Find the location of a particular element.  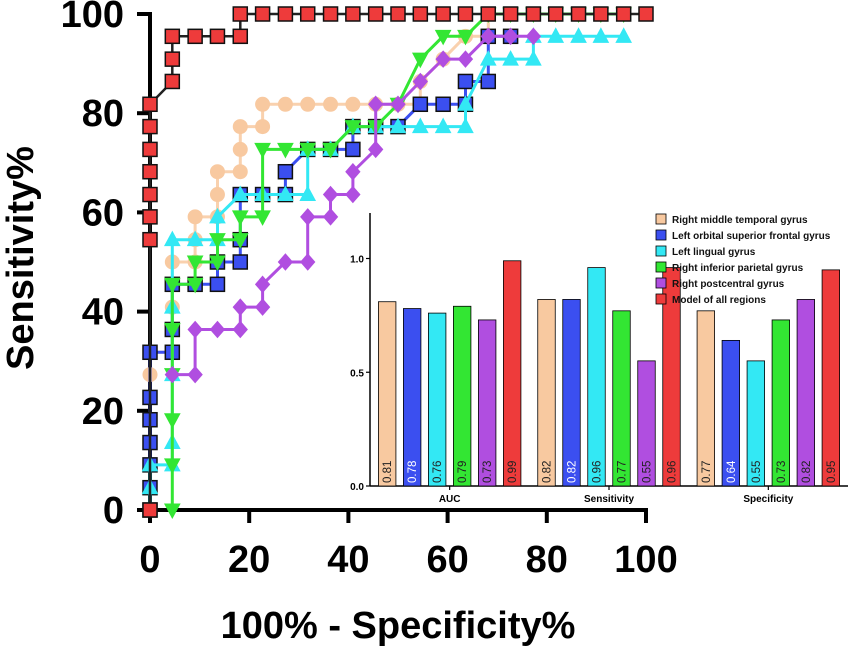

legend-label: Right middle temporal gyrus is located at coordinates (740, 220).